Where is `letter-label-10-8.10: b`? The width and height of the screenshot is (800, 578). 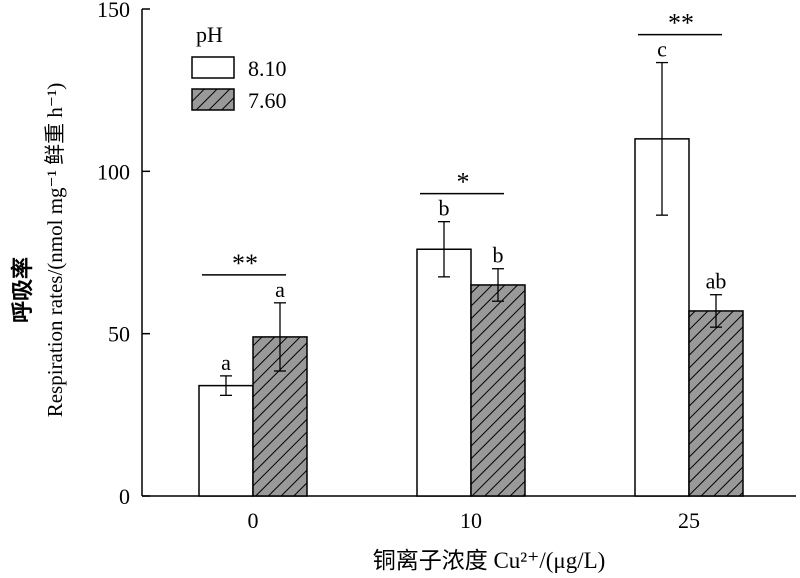 letter-label-10-8.10: b is located at coordinates (444, 208).